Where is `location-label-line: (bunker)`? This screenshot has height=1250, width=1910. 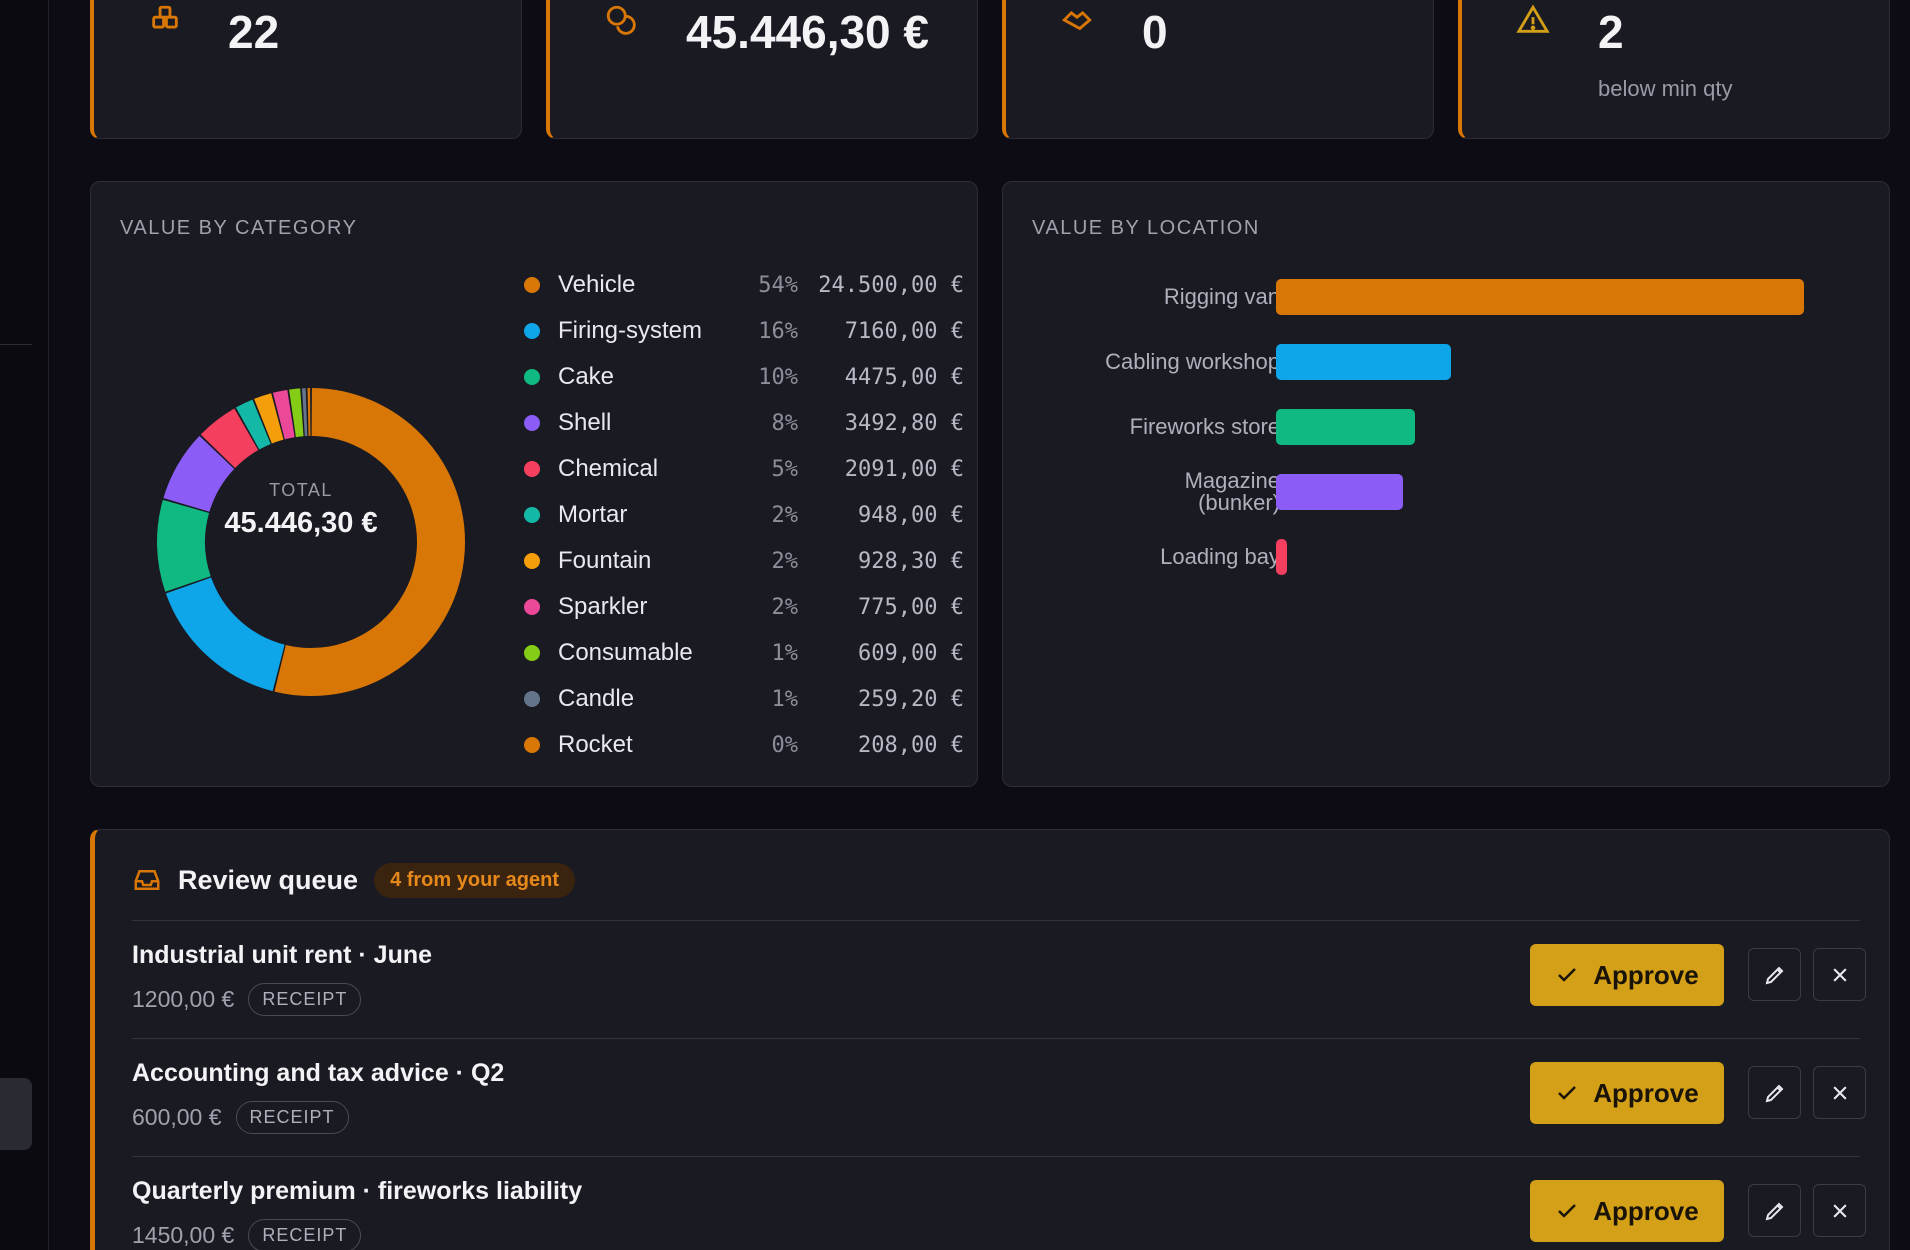 location-label-line: (bunker) is located at coordinates (1239, 502).